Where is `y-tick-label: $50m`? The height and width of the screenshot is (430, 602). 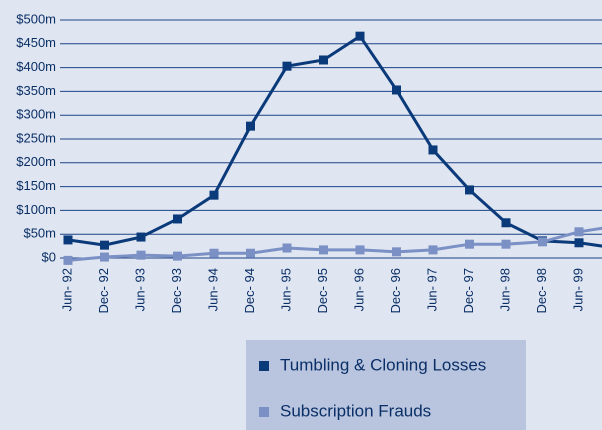
y-tick-label: $50m is located at coordinates (39, 233).